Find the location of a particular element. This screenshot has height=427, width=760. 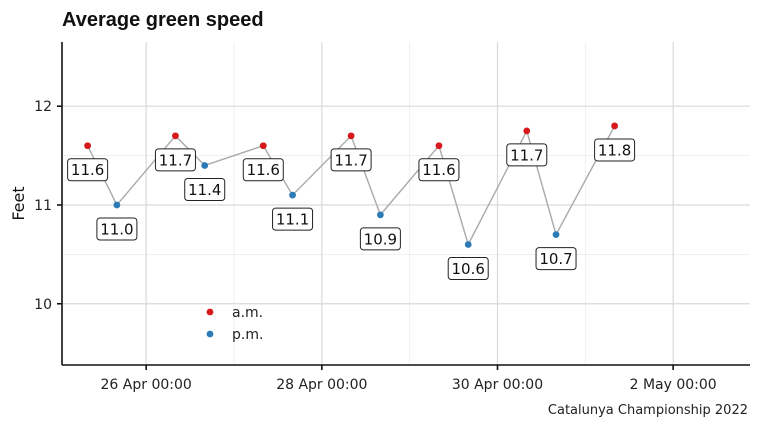

data-label-text: 11.1 is located at coordinates (292, 220).